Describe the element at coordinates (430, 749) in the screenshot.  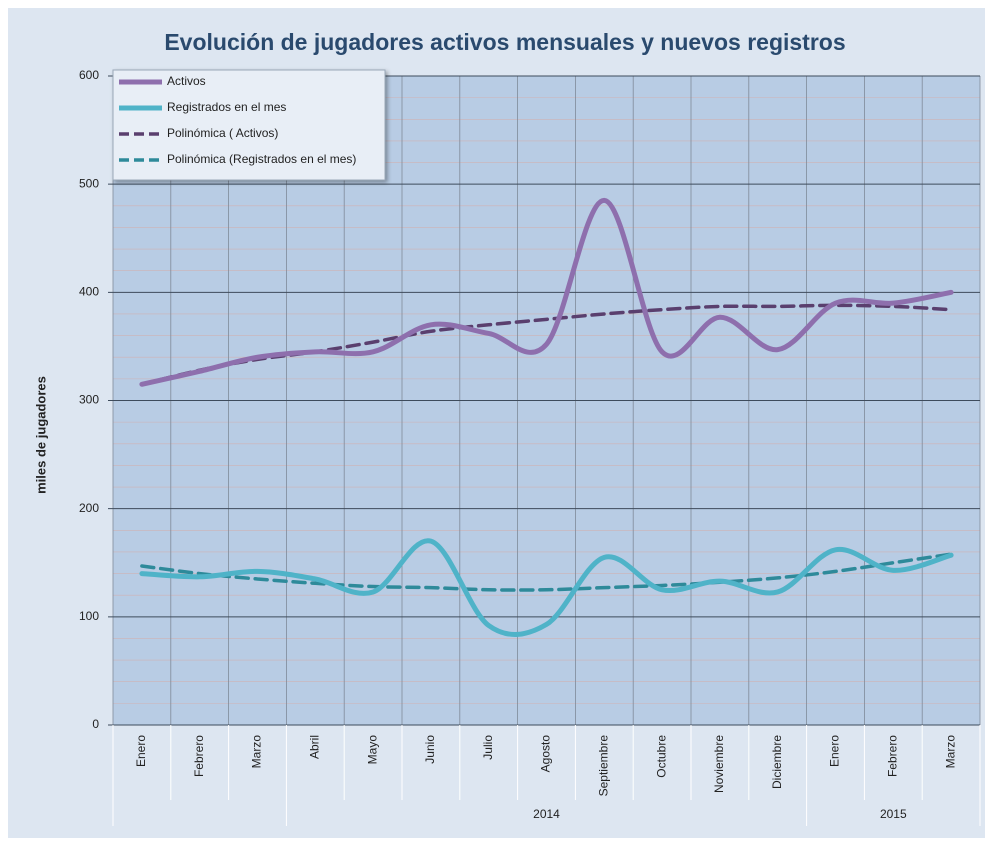
I see `x-tick-label: Junio` at that location.